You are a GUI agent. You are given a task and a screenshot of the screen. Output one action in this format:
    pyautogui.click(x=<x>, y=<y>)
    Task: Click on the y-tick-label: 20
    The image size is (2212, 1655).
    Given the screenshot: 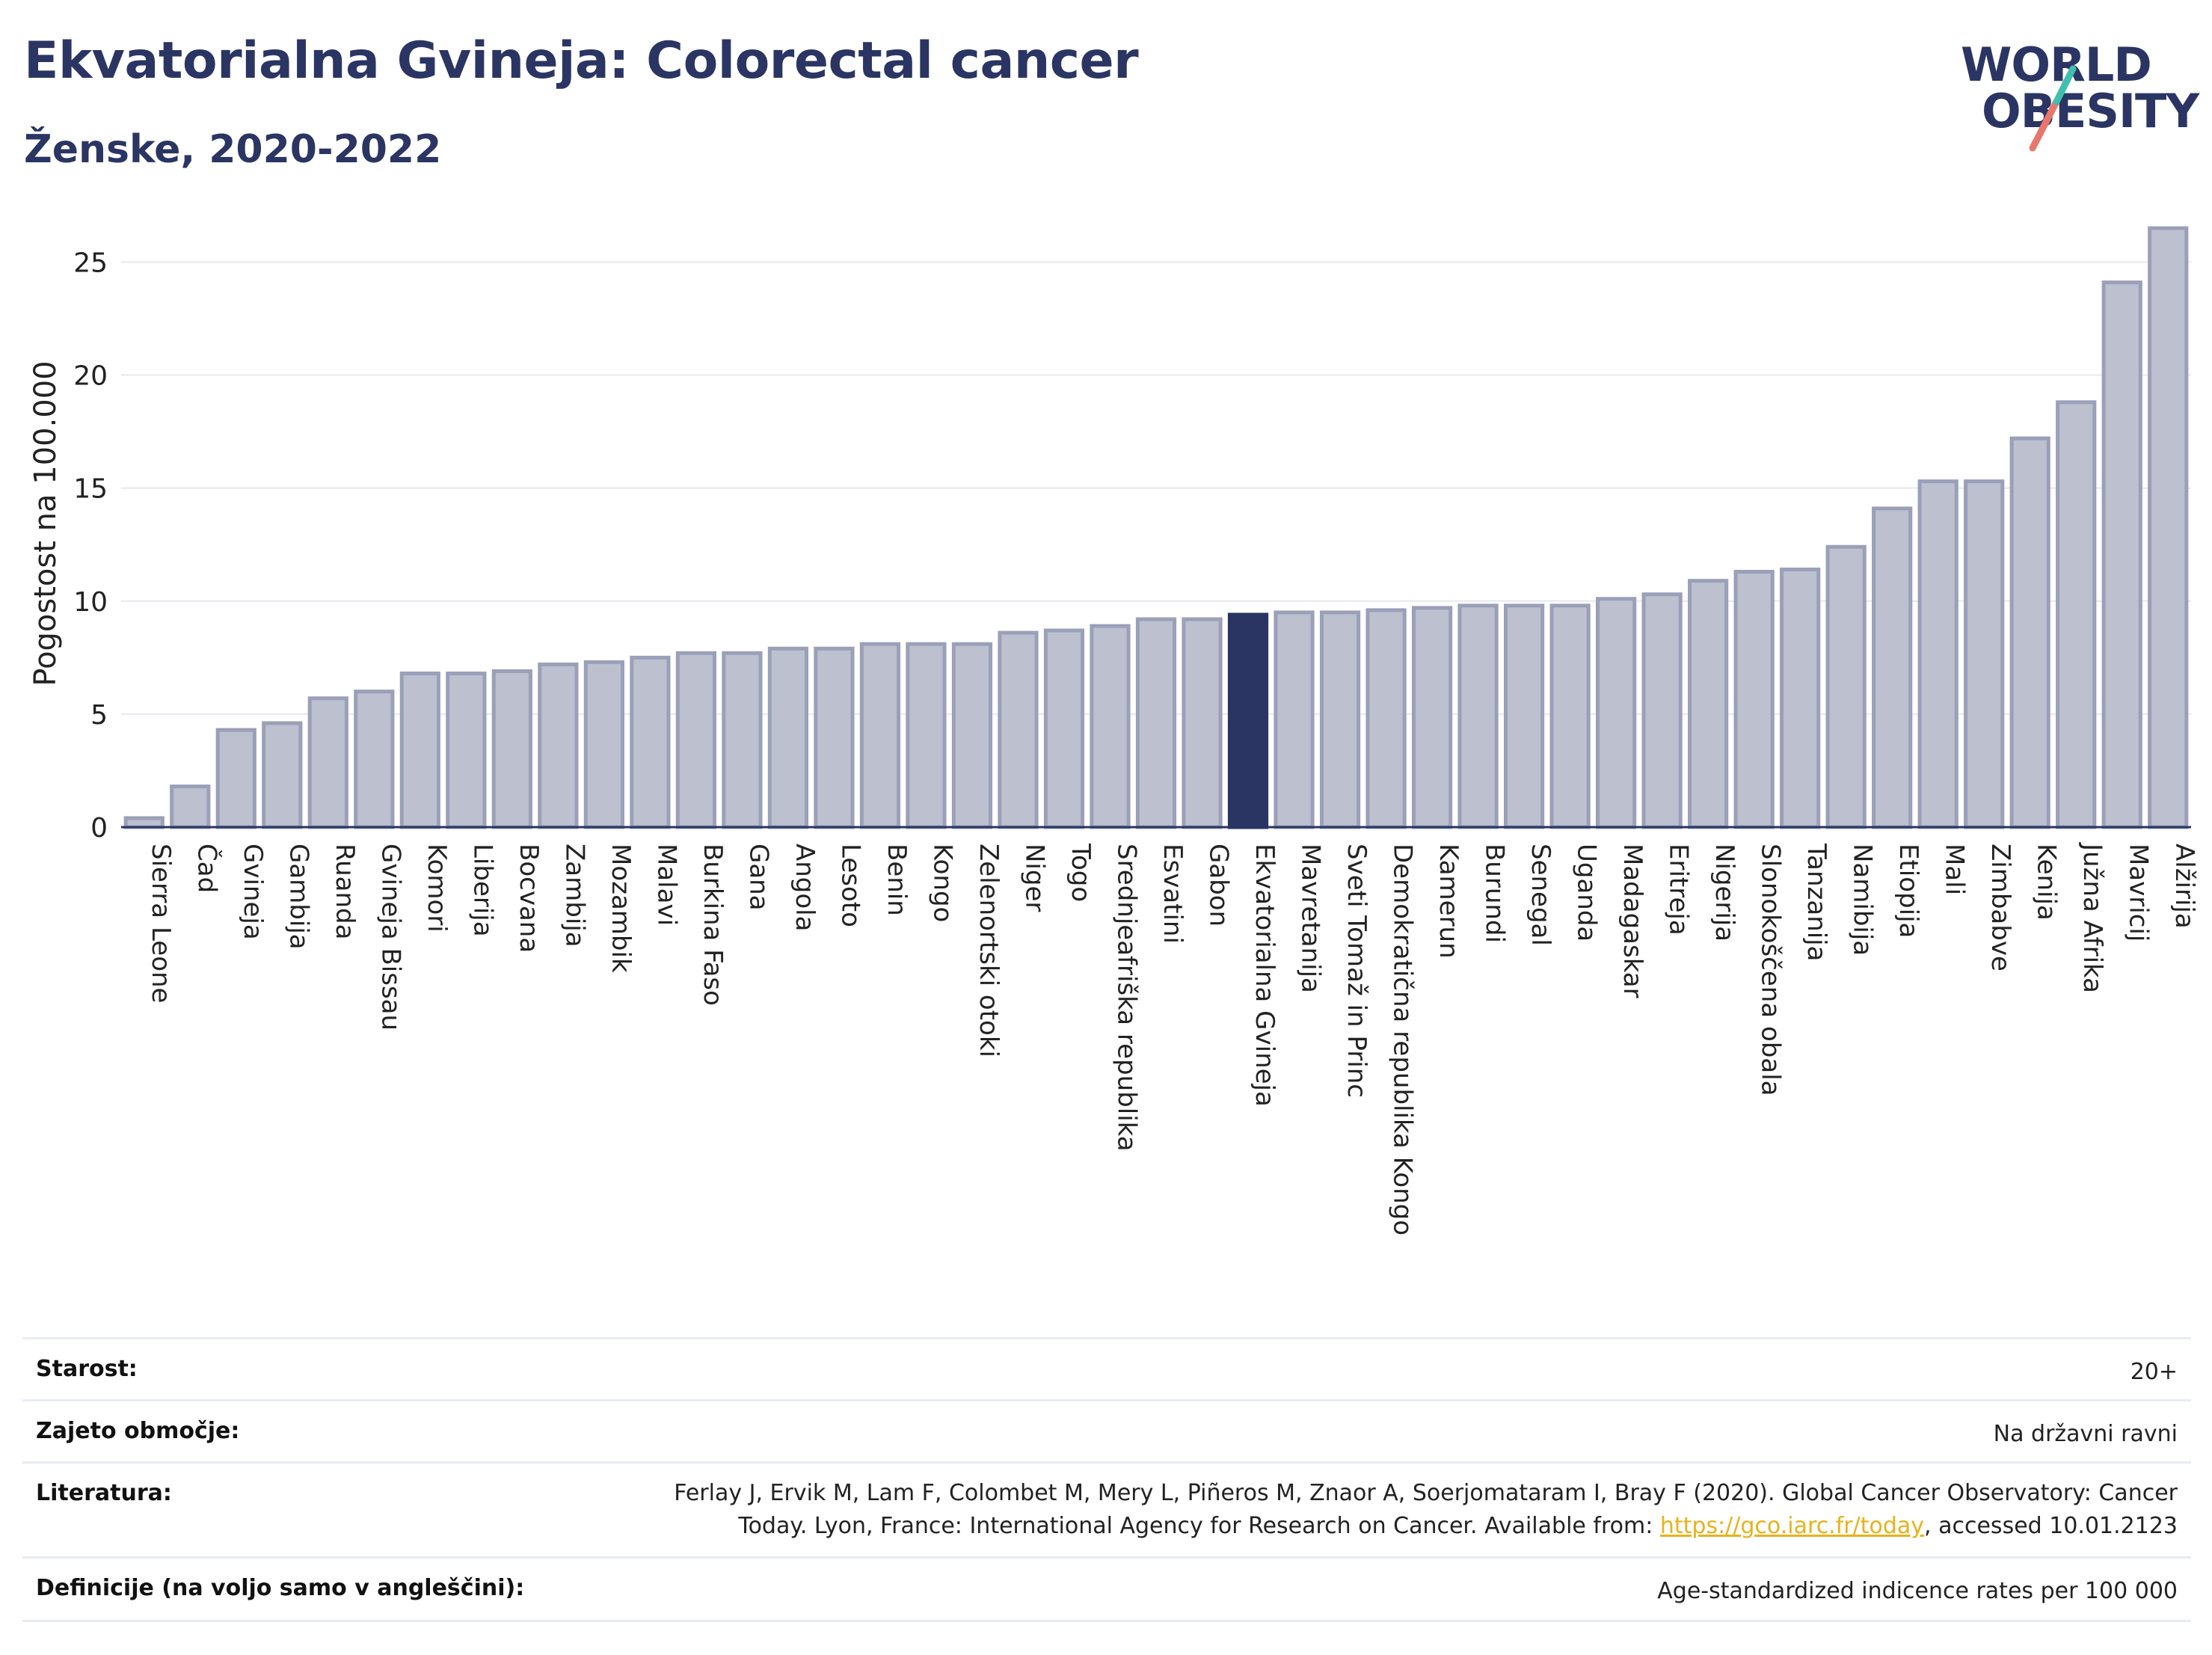 What is the action you would take?
    pyautogui.click(x=90, y=376)
    